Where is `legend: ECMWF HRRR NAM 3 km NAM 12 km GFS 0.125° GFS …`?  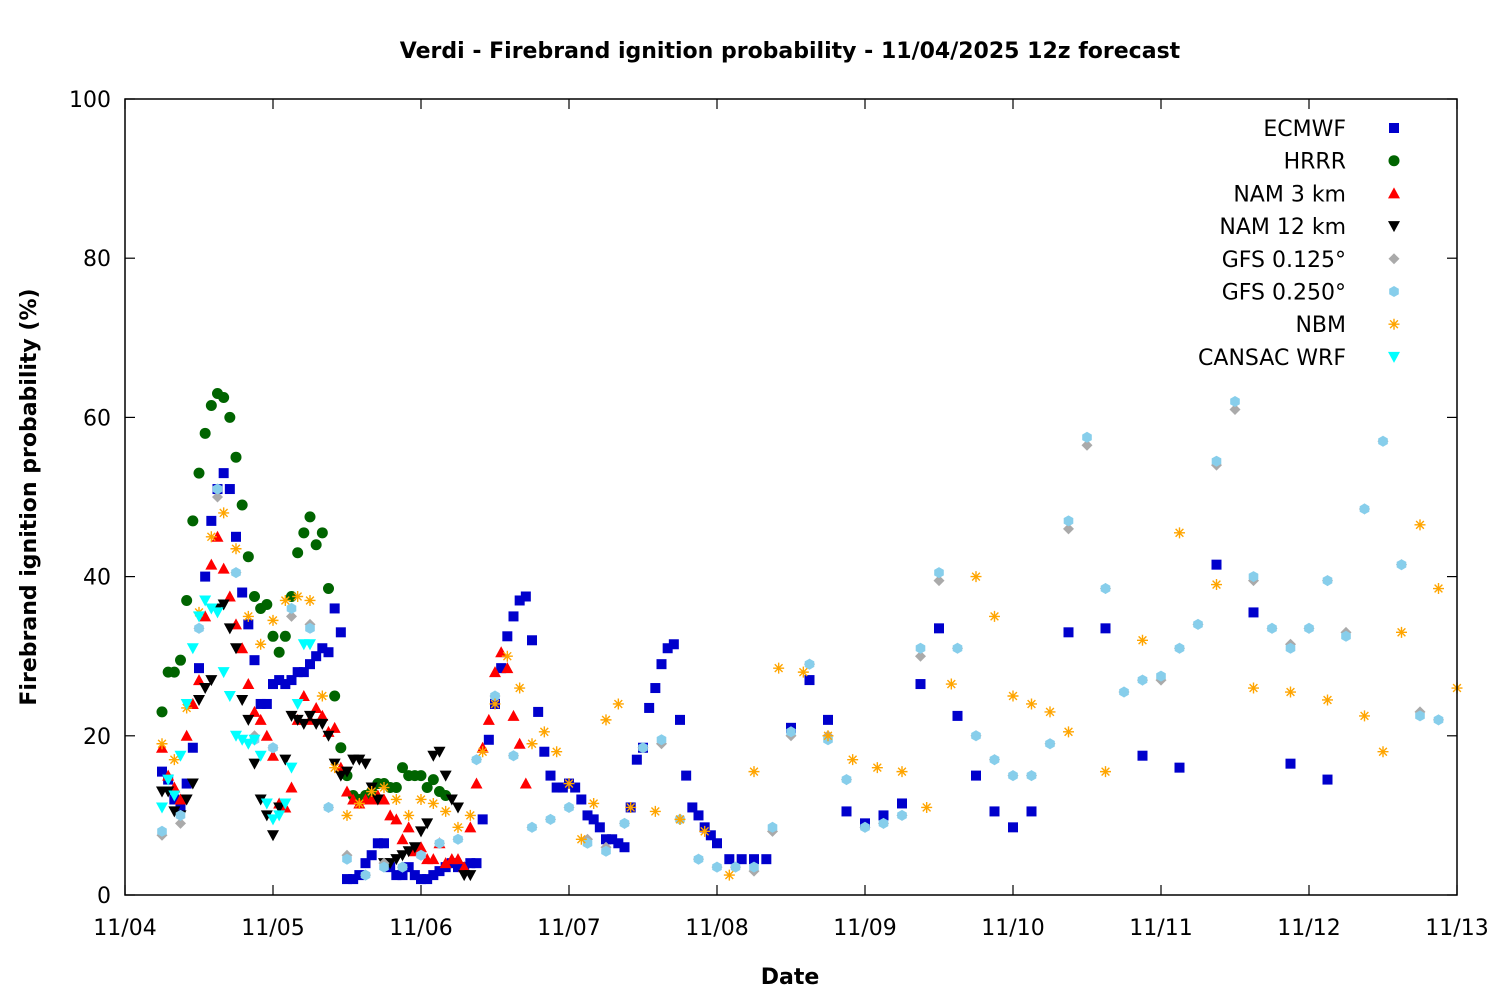 legend: ECMWF HRRR NAM 3 km NAM 12 km GFS 0.125° GFS … is located at coordinates (1299, 244).